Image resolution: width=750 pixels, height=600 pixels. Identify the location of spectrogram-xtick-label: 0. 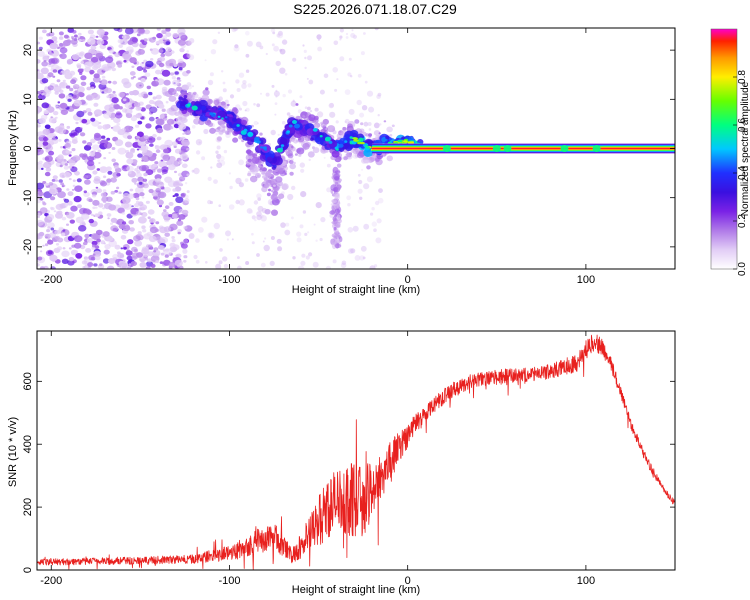
(408, 280).